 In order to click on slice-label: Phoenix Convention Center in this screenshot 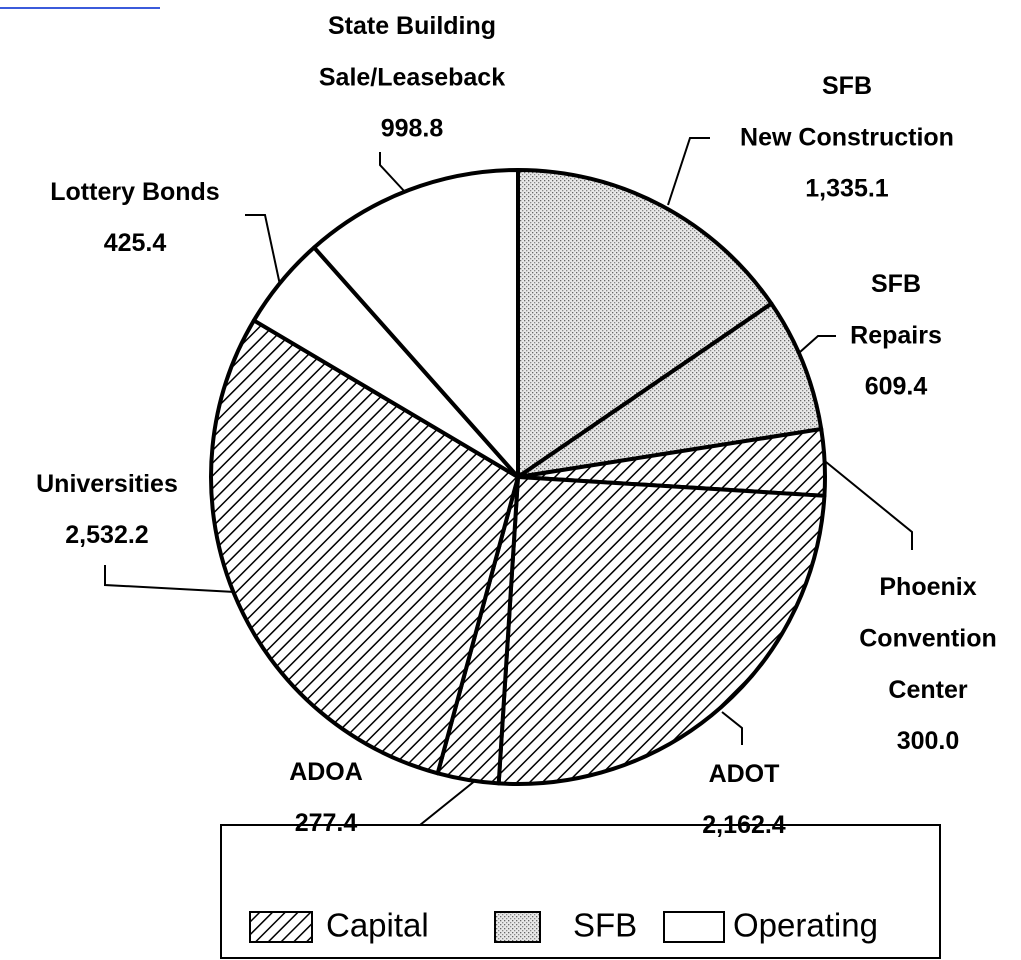, I will do `click(928, 638)`.